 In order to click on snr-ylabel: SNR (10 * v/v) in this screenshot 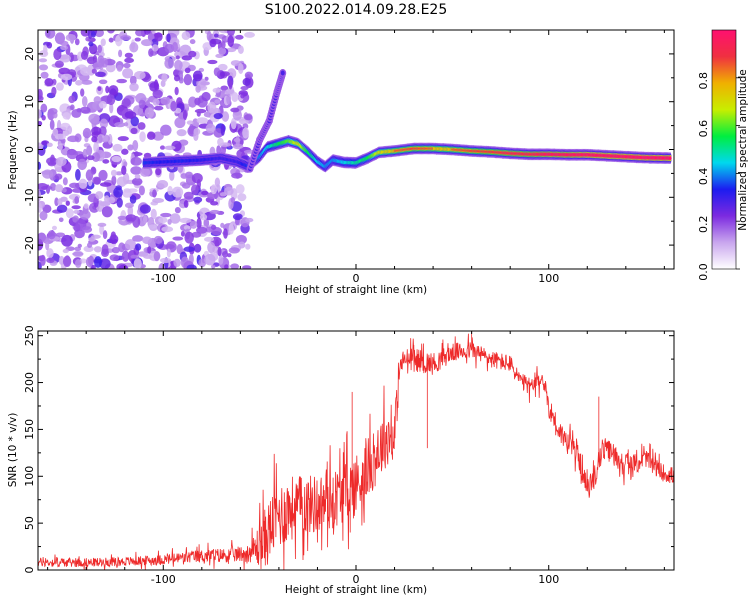, I will do `click(13, 450)`.